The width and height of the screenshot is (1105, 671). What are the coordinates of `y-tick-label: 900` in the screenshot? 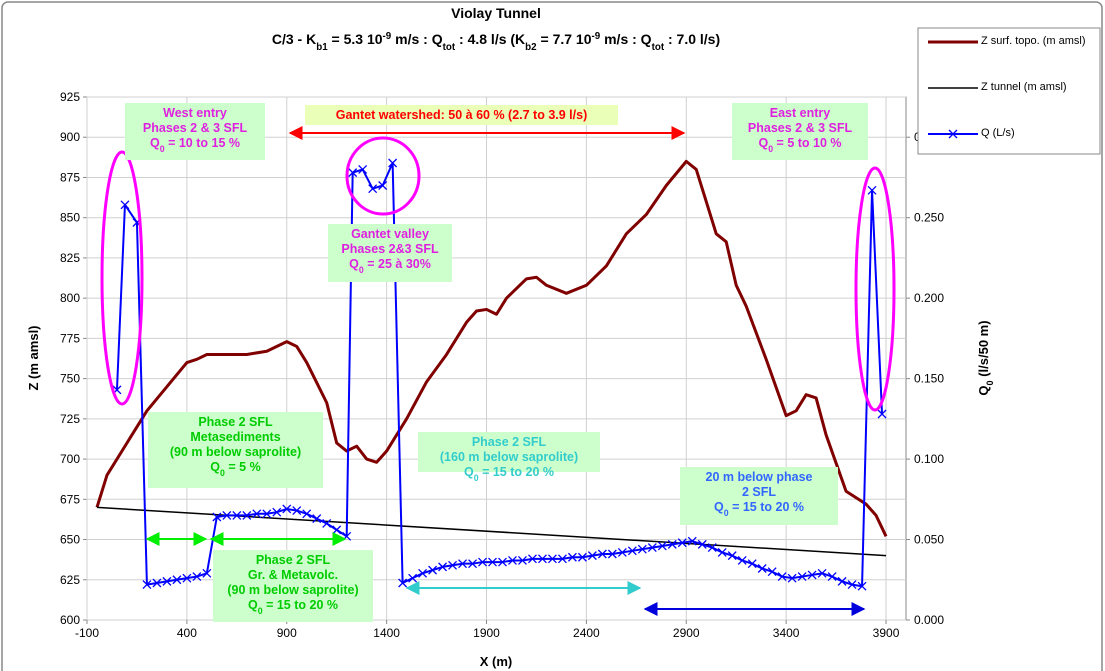 It's located at (70, 137).